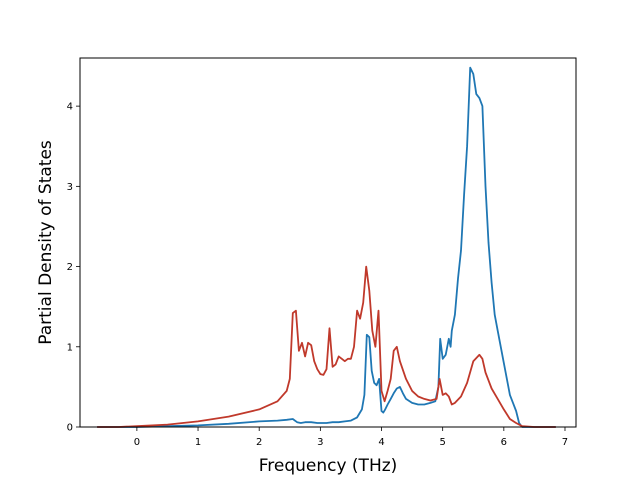 The height and width of the screenshot is (480, 640). What do you see at coordinates (70, 428) in the screenshot?
I see `y-tick-label: 0` at bounding box center [70, 428].